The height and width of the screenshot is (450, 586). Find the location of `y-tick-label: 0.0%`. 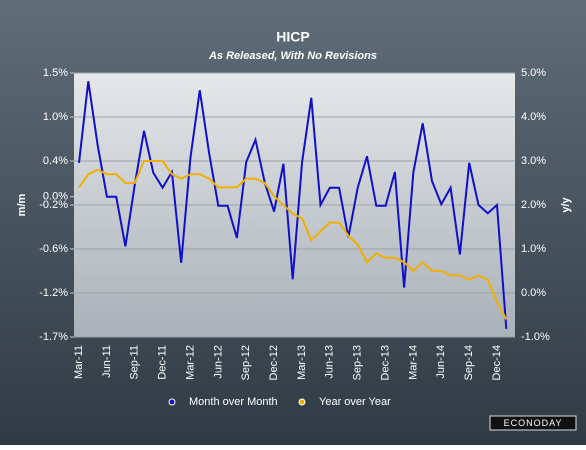

y-tick-label: 0.0% is located at coordinates (55, 197).